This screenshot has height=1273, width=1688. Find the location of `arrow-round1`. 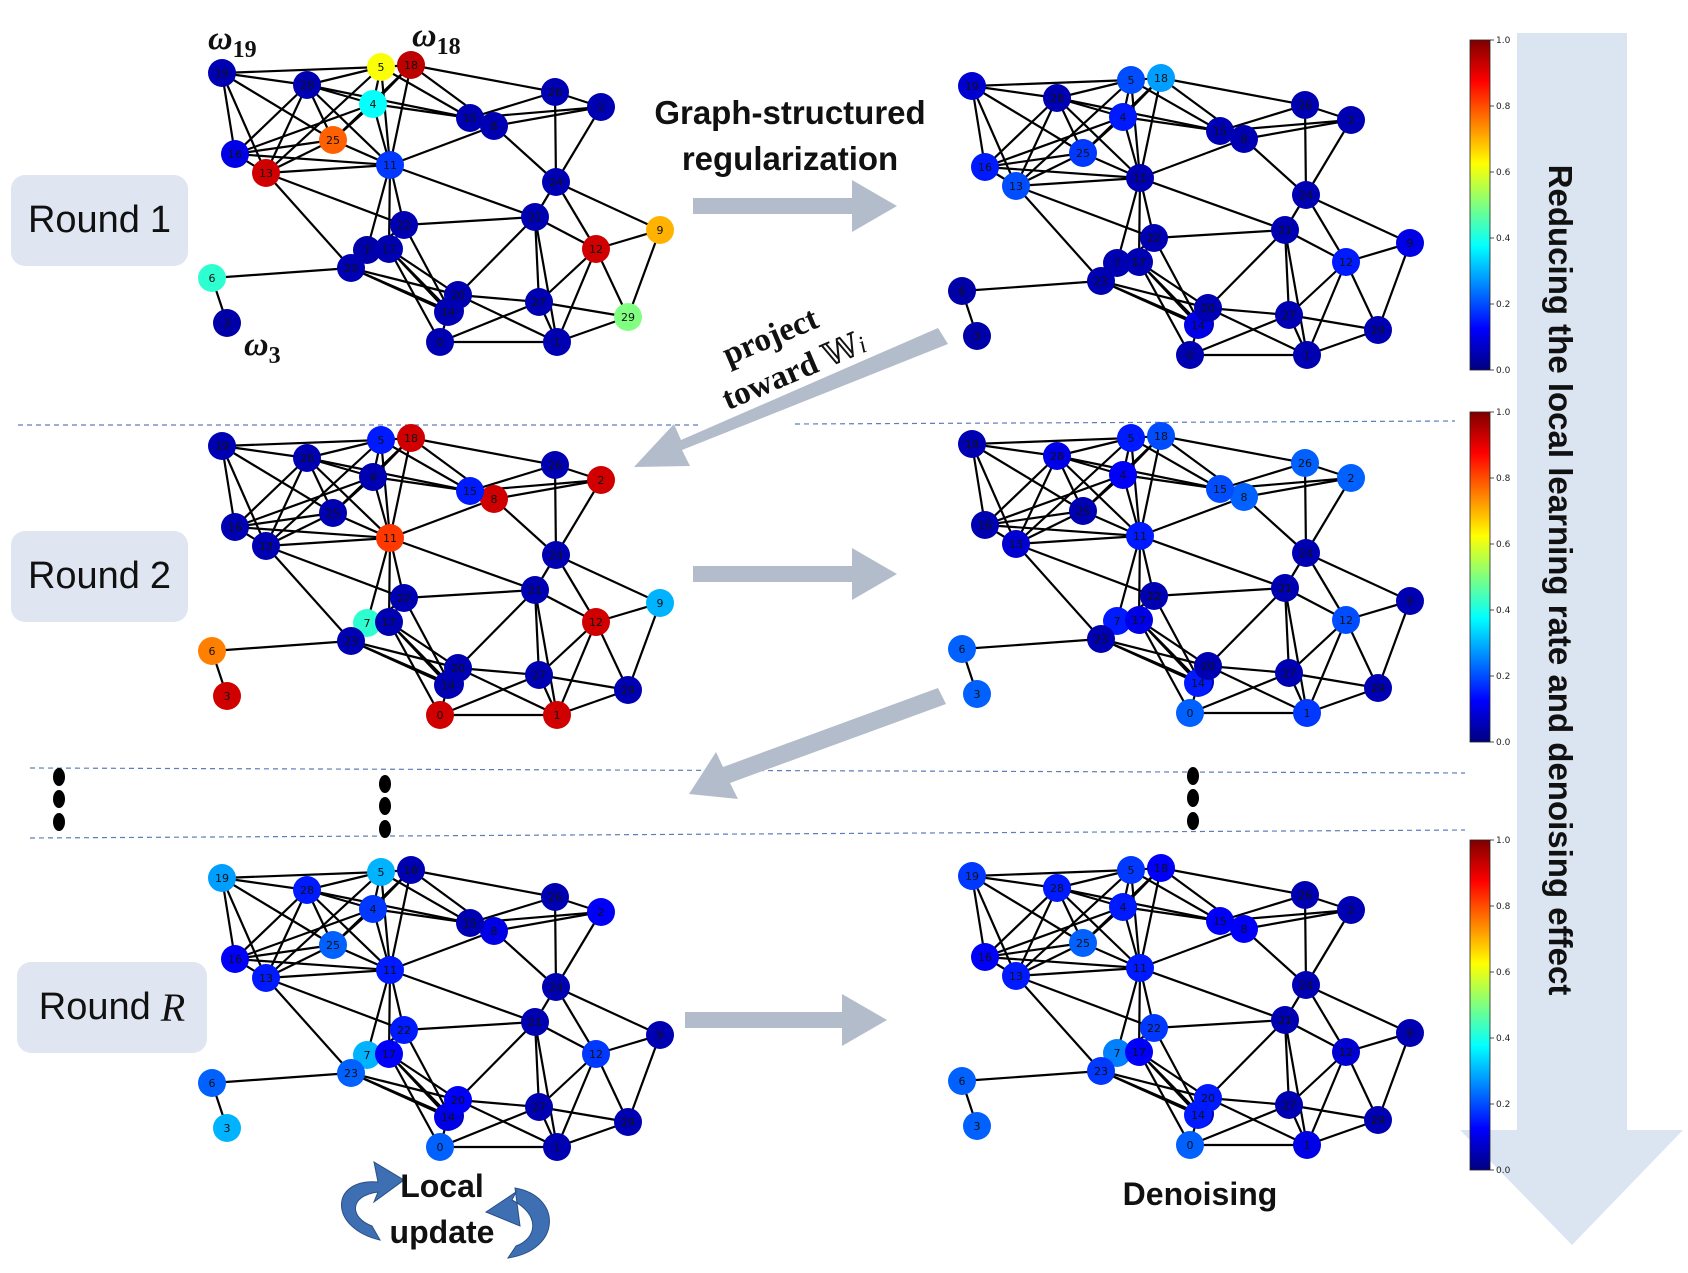

arrow-round1 is located at coordinates (795, 206).